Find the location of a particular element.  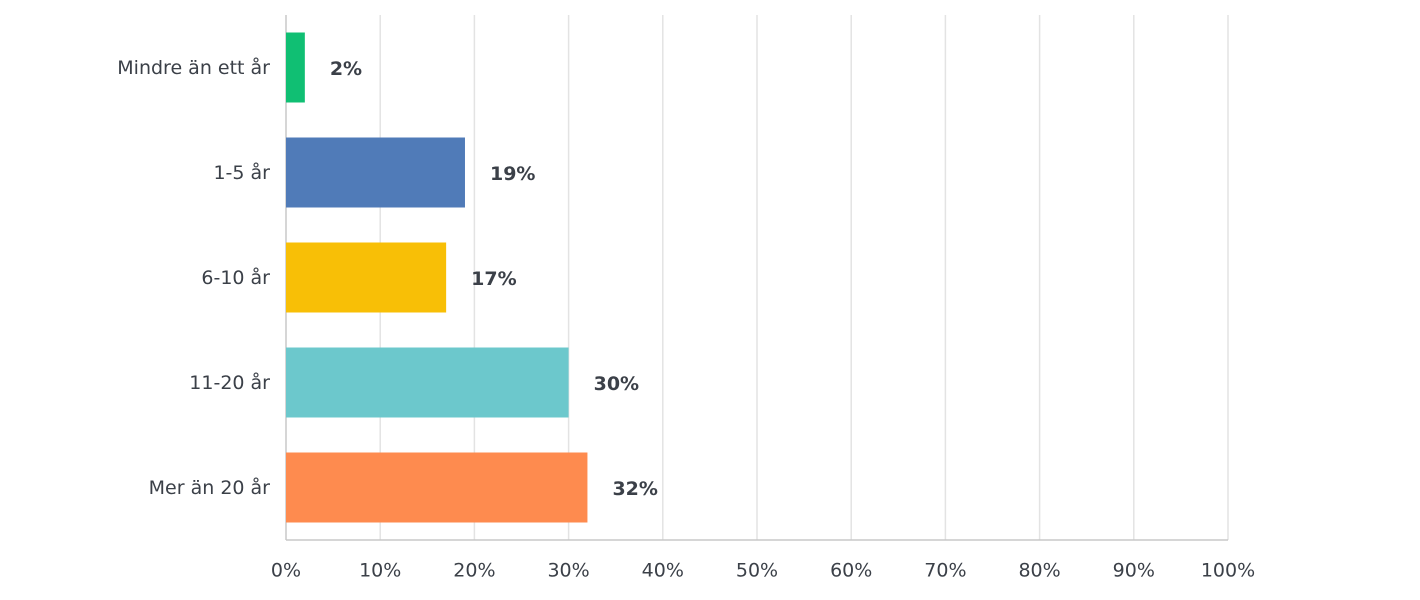

x-tick-label: 10% is located at coordinates (380, 571).